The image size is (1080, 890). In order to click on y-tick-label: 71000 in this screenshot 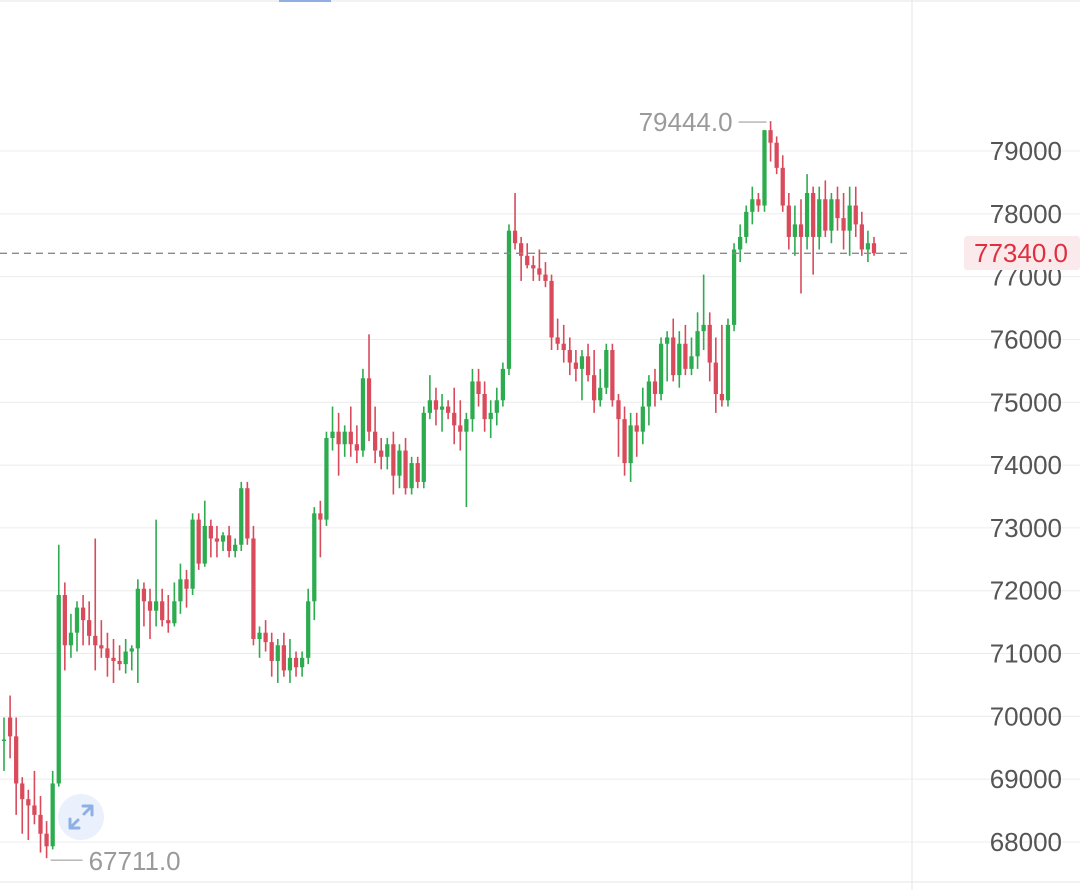, I will do `click(1026, 654)`.